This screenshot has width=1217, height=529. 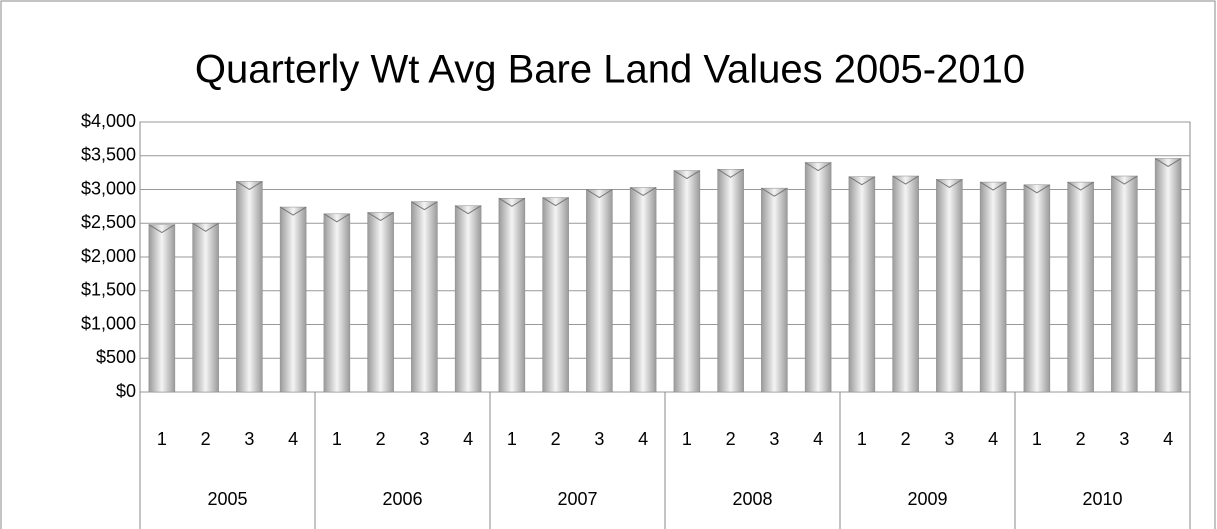 I want to click on y-tick-label: $2,000, so click(x=108, y=256).